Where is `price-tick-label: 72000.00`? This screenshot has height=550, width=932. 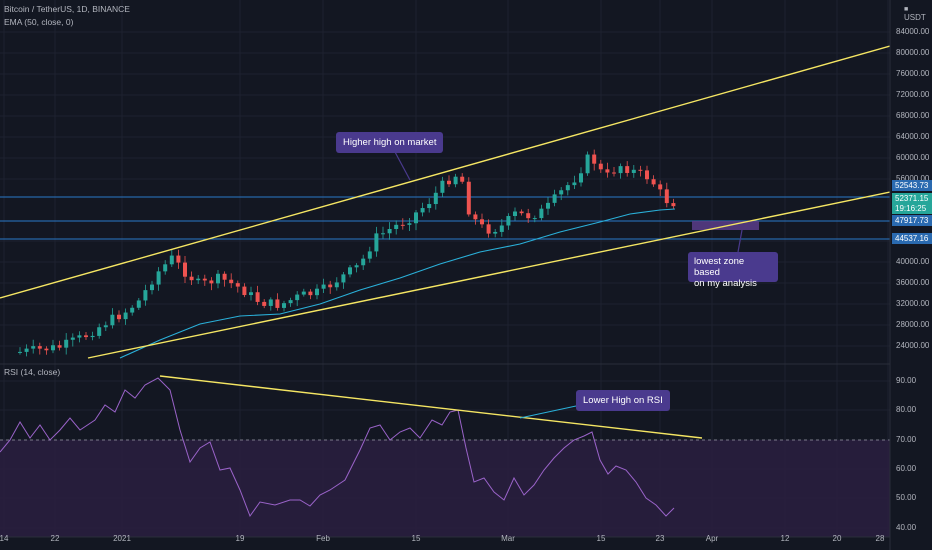
price-tick-label: 72000.00 is located at coordinates (913, 94).